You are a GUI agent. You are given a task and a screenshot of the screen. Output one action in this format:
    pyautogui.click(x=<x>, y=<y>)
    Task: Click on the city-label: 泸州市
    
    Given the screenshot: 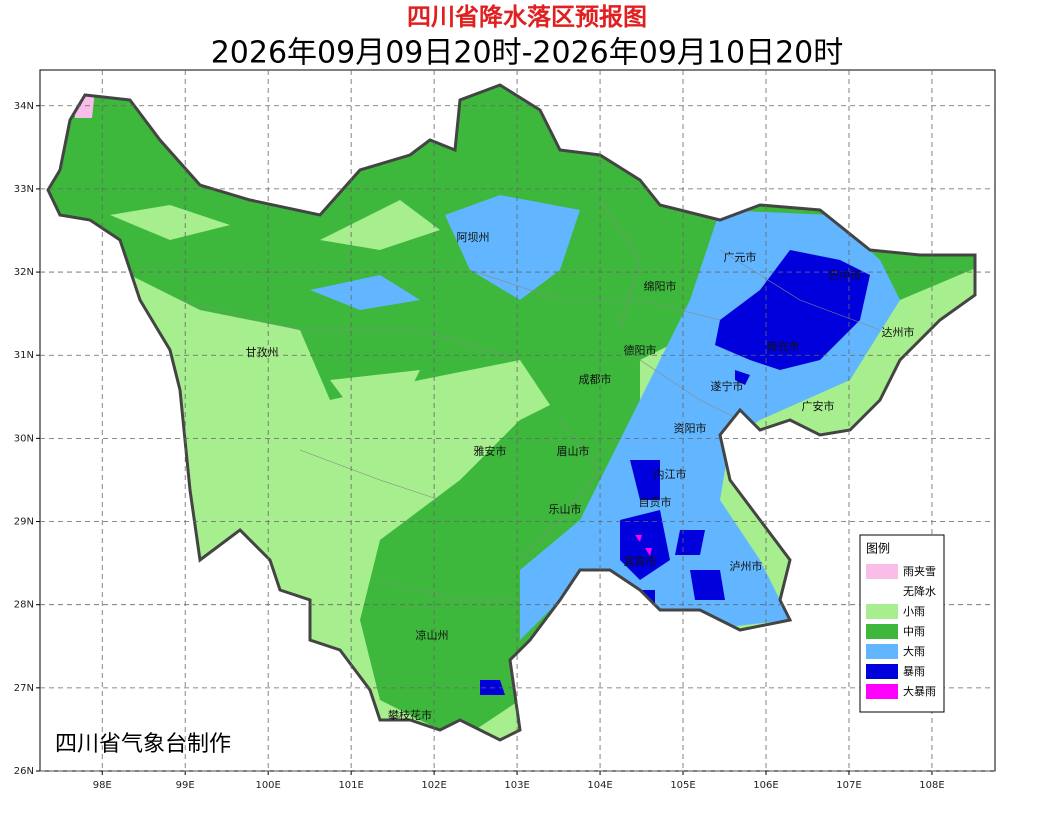 What is the action you would take?
    pyautogui.click(x=746, y=566)
    